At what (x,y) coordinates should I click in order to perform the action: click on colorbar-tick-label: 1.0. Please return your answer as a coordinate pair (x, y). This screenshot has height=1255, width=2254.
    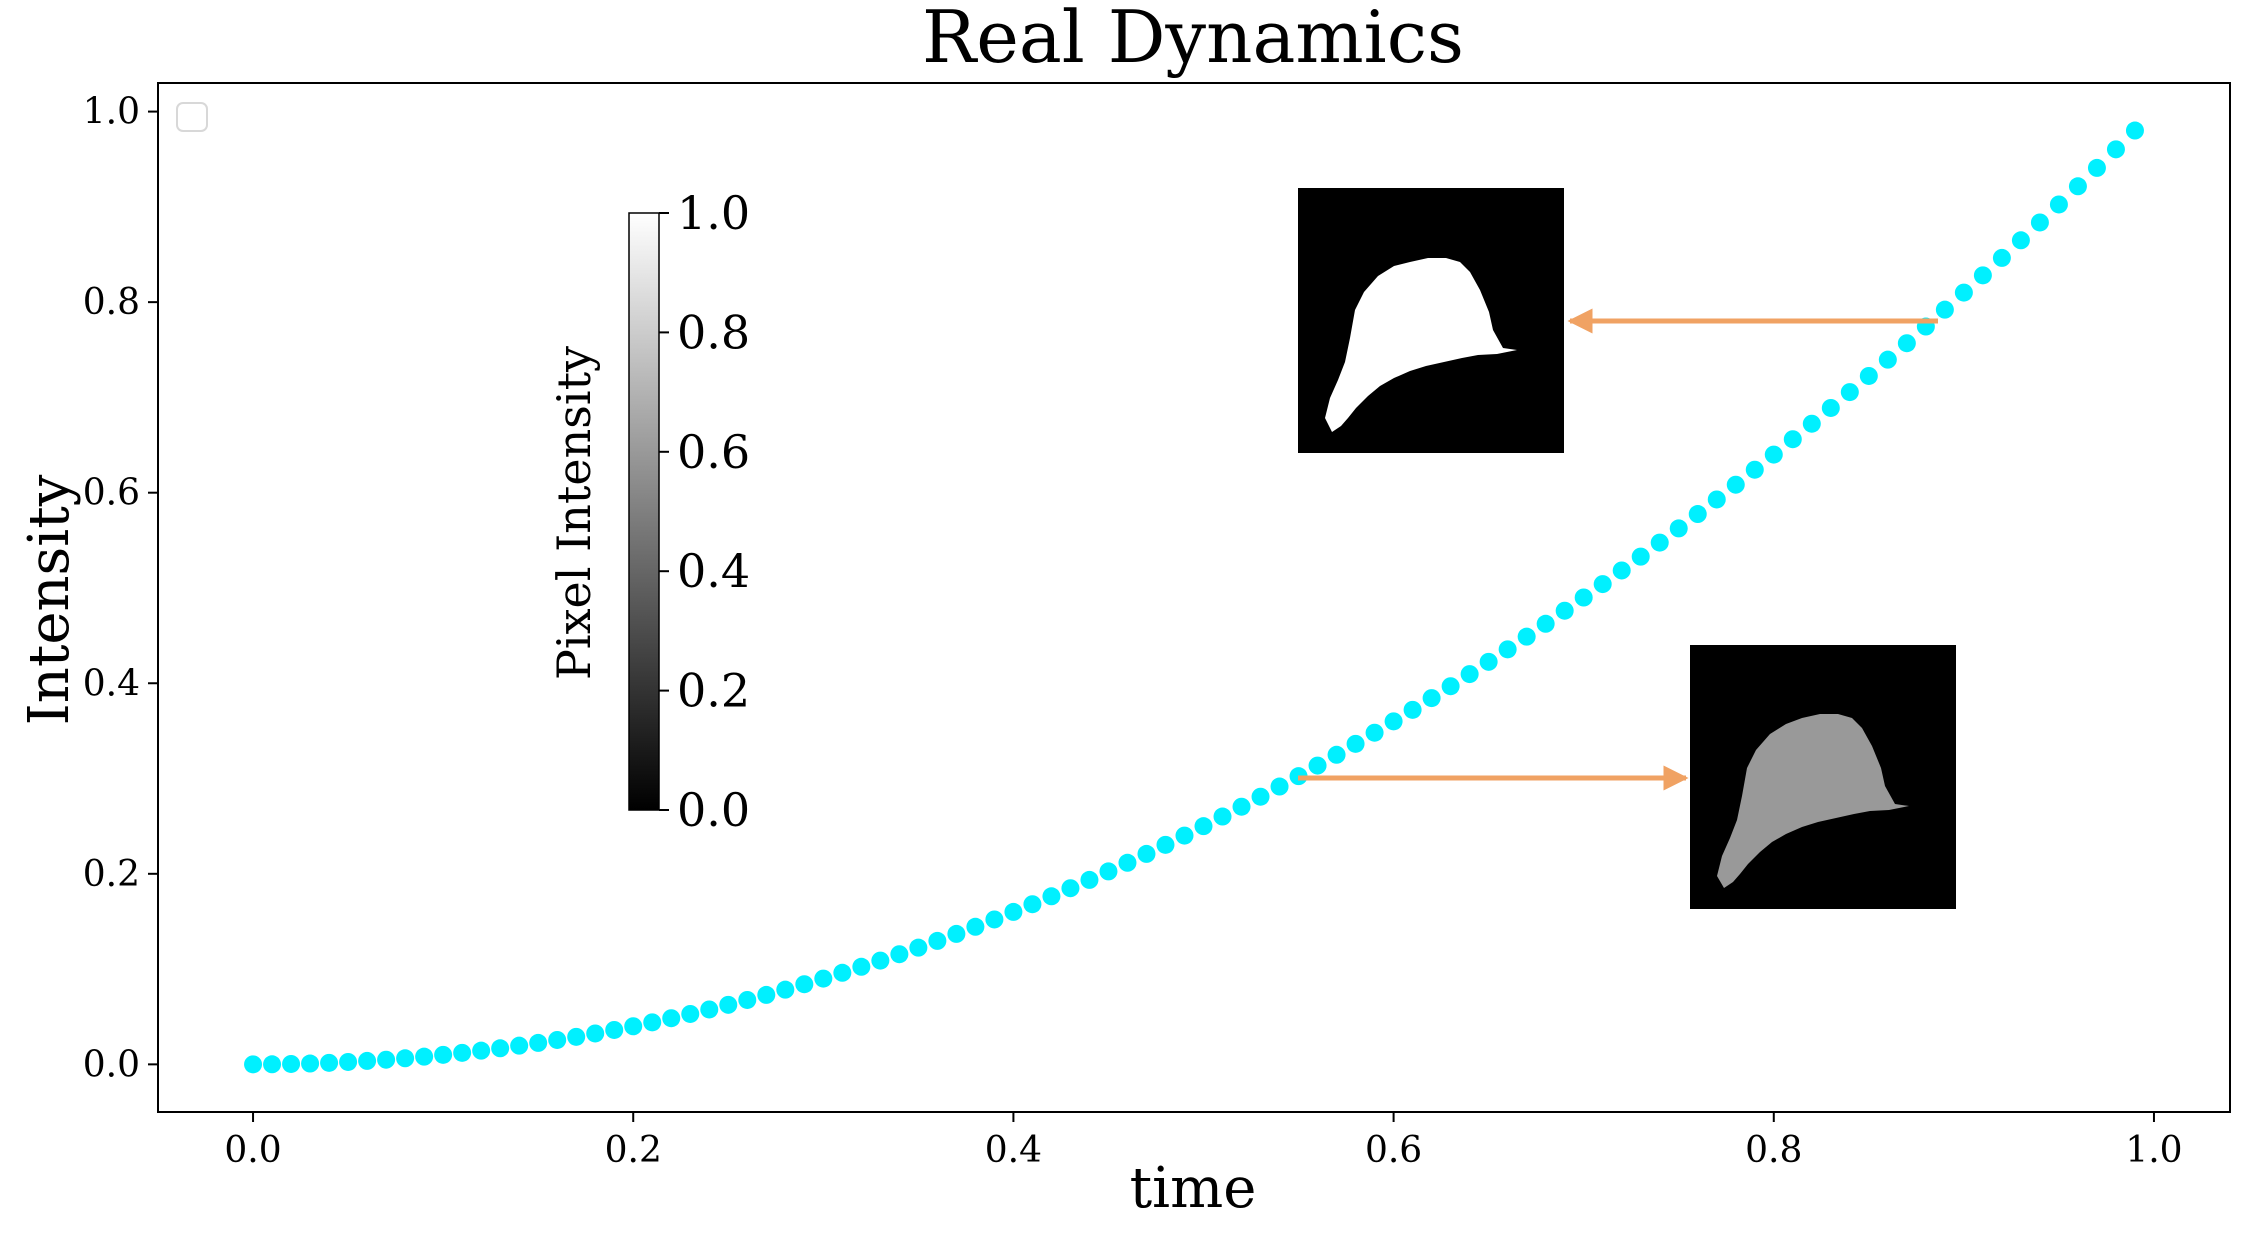
    Looking at the image, I should click on (713, 213).